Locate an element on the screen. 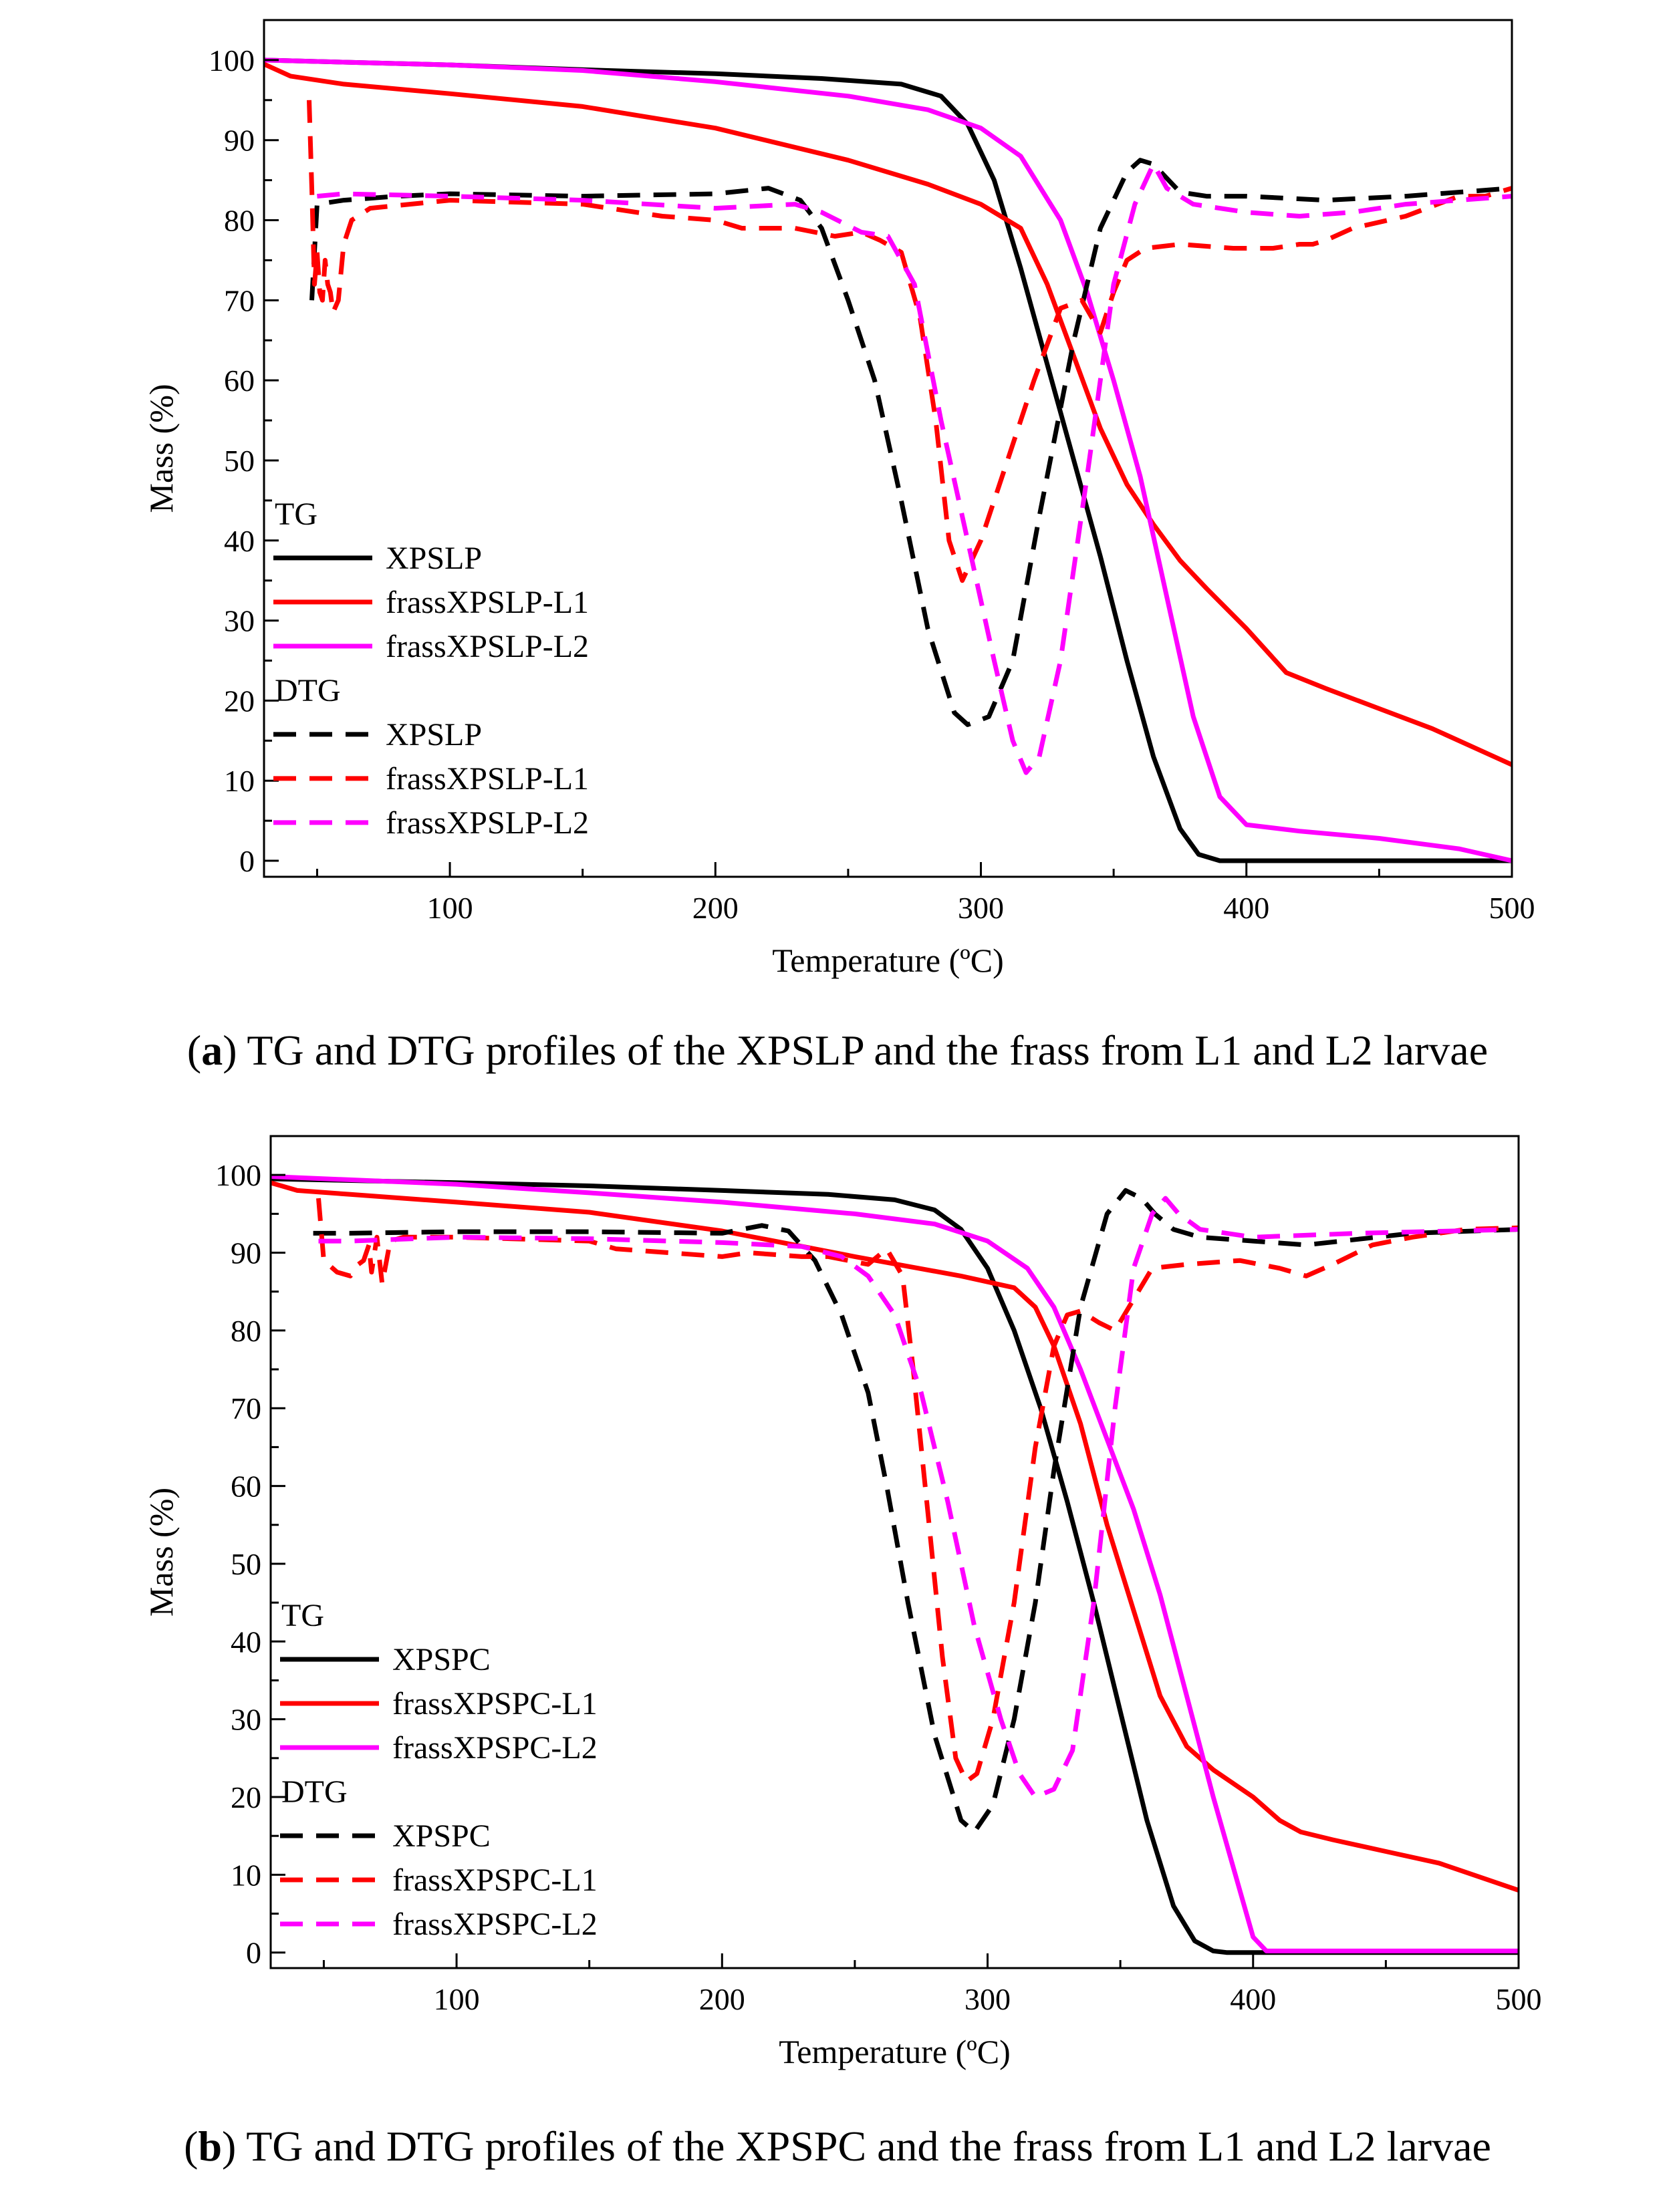 This screenshot has width=1675, height=2212. legend-title-dtg-b: DTG is located at coordinates (315, 1792).